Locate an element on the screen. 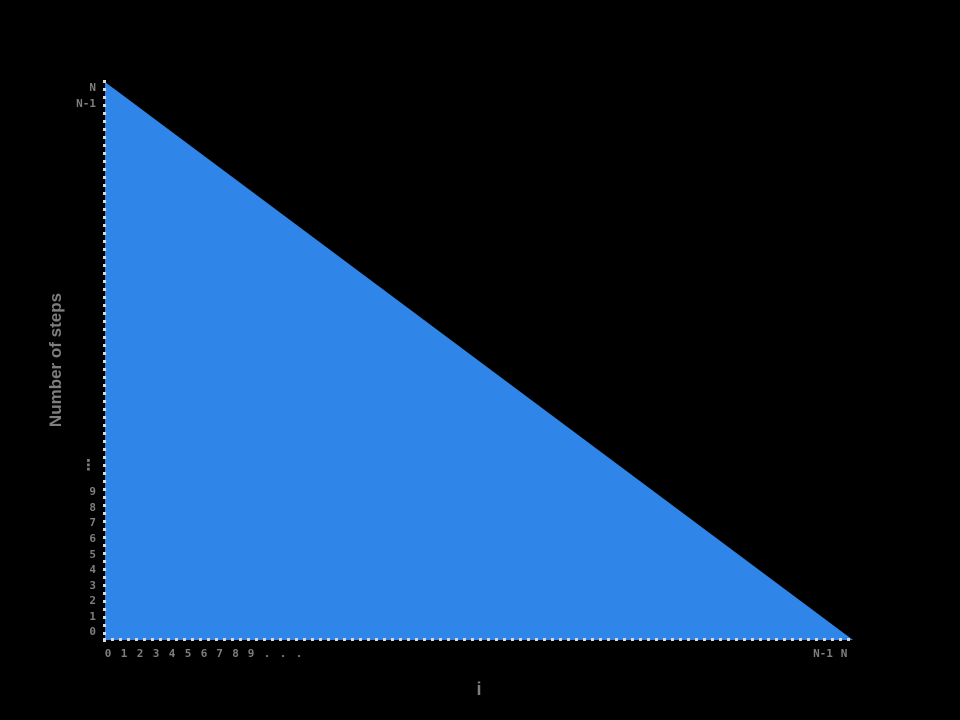  y-tick-label: 3 is located at coordinates (92, 585).